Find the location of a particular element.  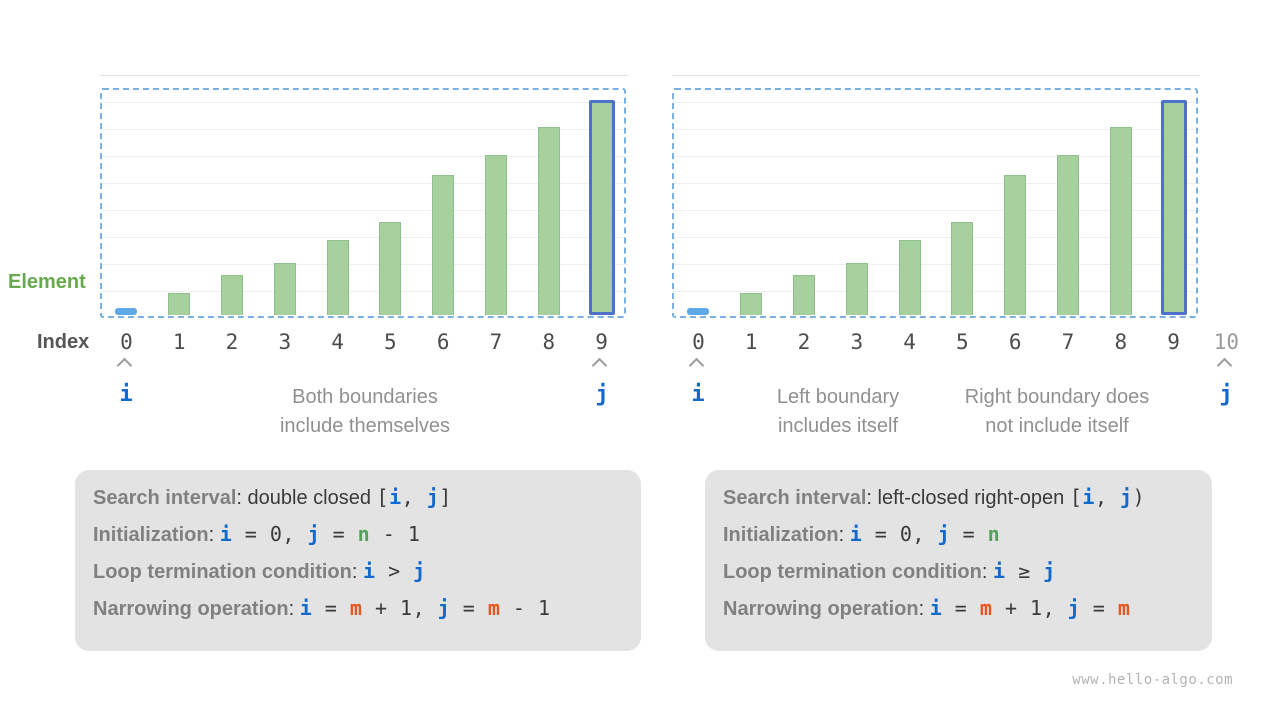

summary-line: Narrowing operation: i = m + 1, j = m is located at coordinates (958, 608).